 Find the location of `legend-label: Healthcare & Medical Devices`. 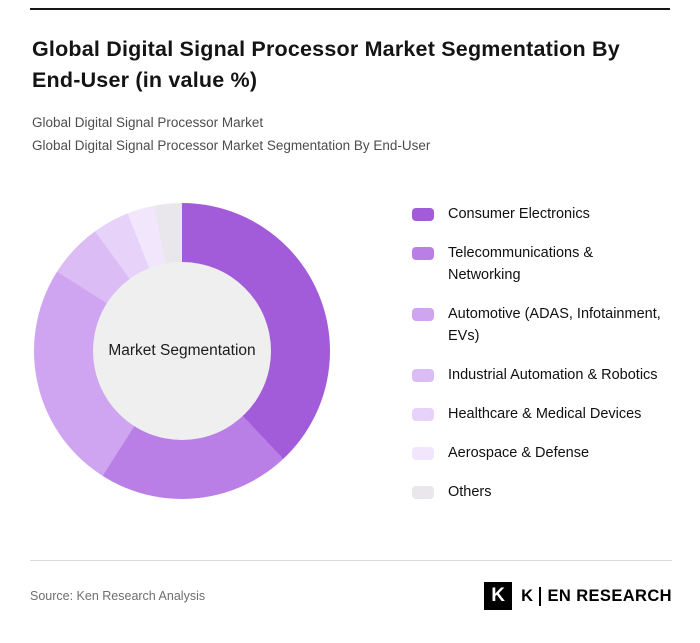

legend-label: Healthcare & Medical Devices is located at coordinates (545, 413).